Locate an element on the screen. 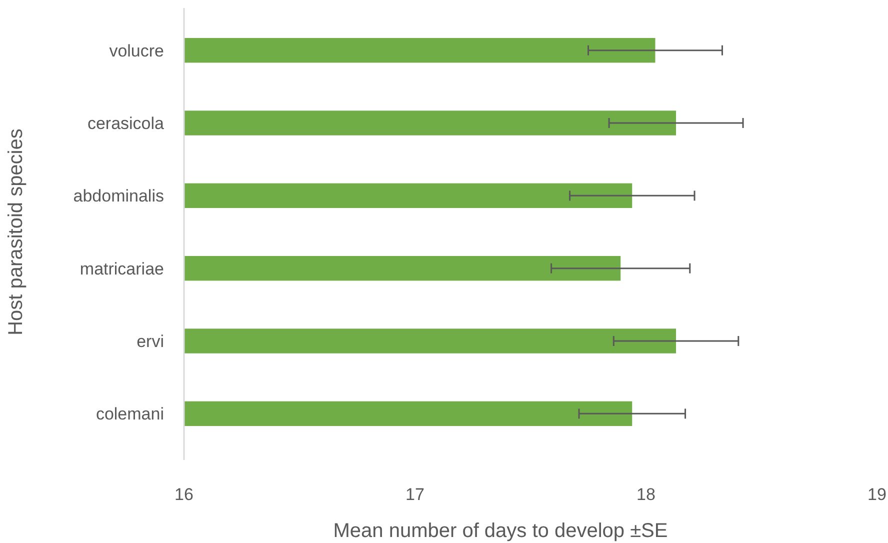 The width and height of the screenshot is (888, 543). y-tick-label: colemani is located at coordinates (130, 414).